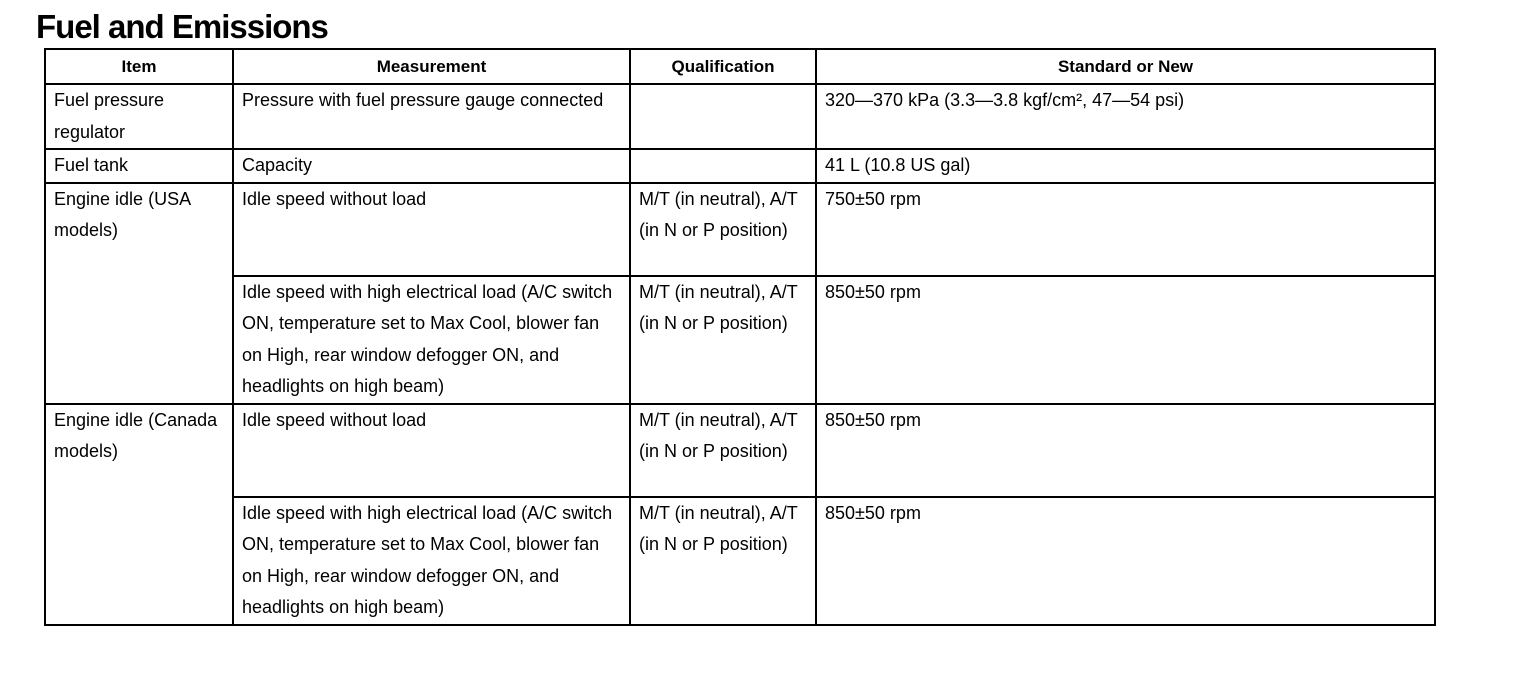 The image size is (1536, 688). What do you see at coordinates (431, 166) in the screenshot?
I see `cell-measurement: Capacity` at bounding box center [431, 166].